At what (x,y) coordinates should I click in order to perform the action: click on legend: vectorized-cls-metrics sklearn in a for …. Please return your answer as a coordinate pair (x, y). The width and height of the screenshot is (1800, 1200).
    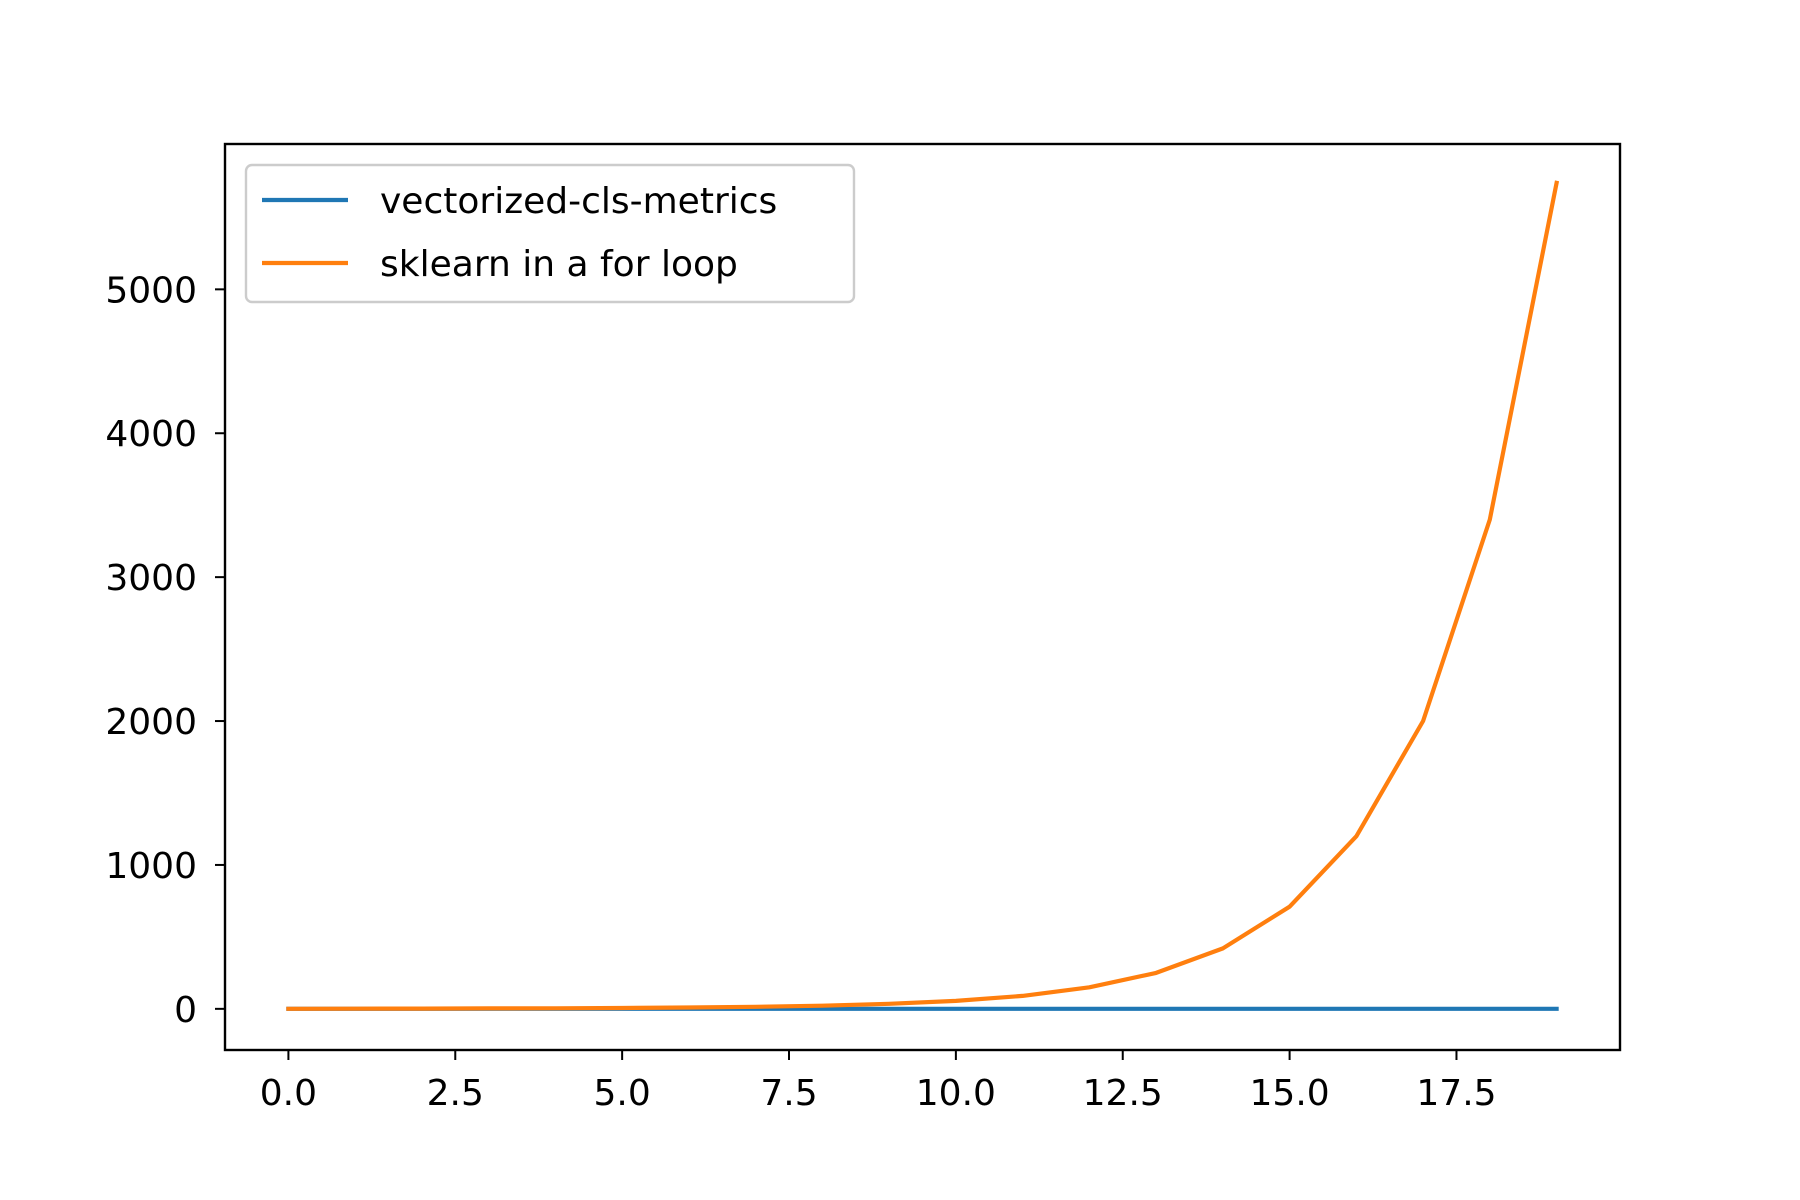
    Looking at the image, I should click on (550, 233).